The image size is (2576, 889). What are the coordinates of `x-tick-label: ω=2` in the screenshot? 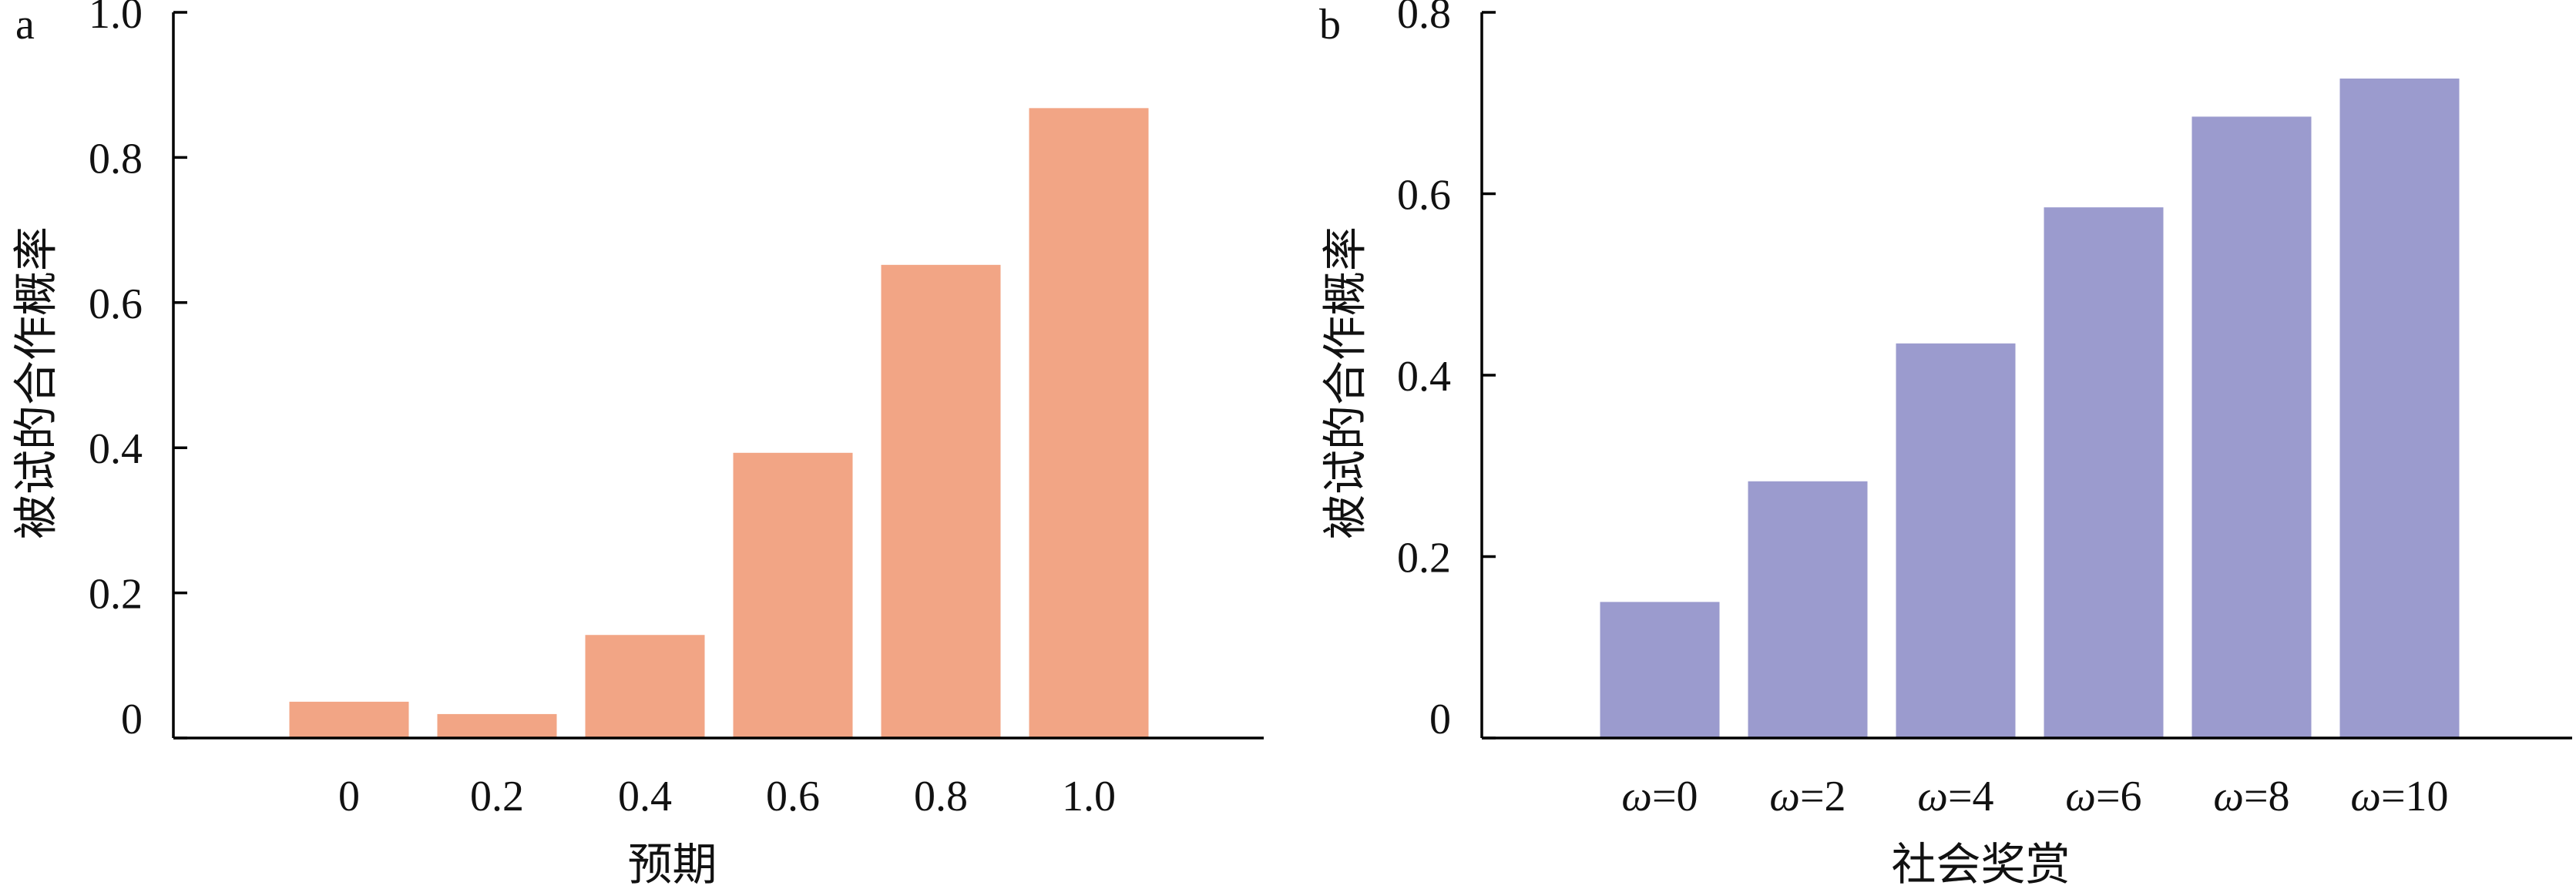 It's located at (1807, 797).